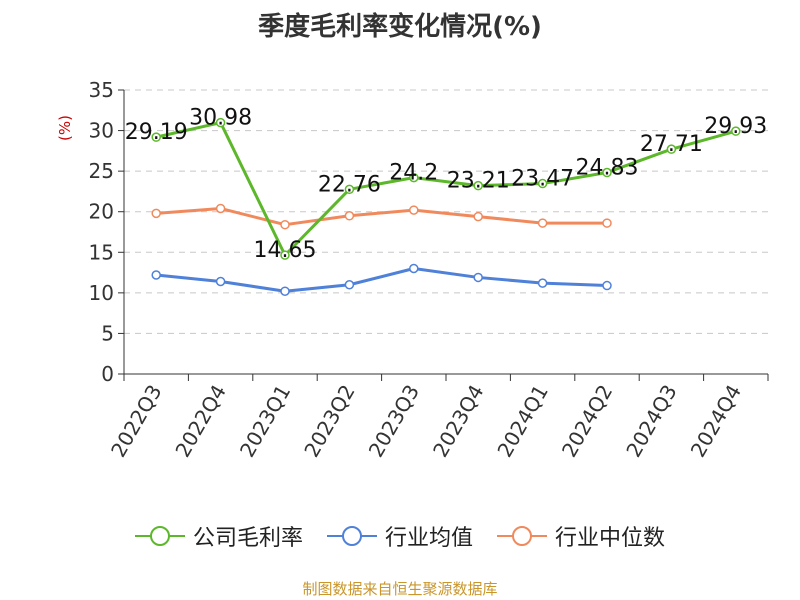 This screenshot has width=800, height=600. I want to click on data-label: 14.65, so click(285, 250).